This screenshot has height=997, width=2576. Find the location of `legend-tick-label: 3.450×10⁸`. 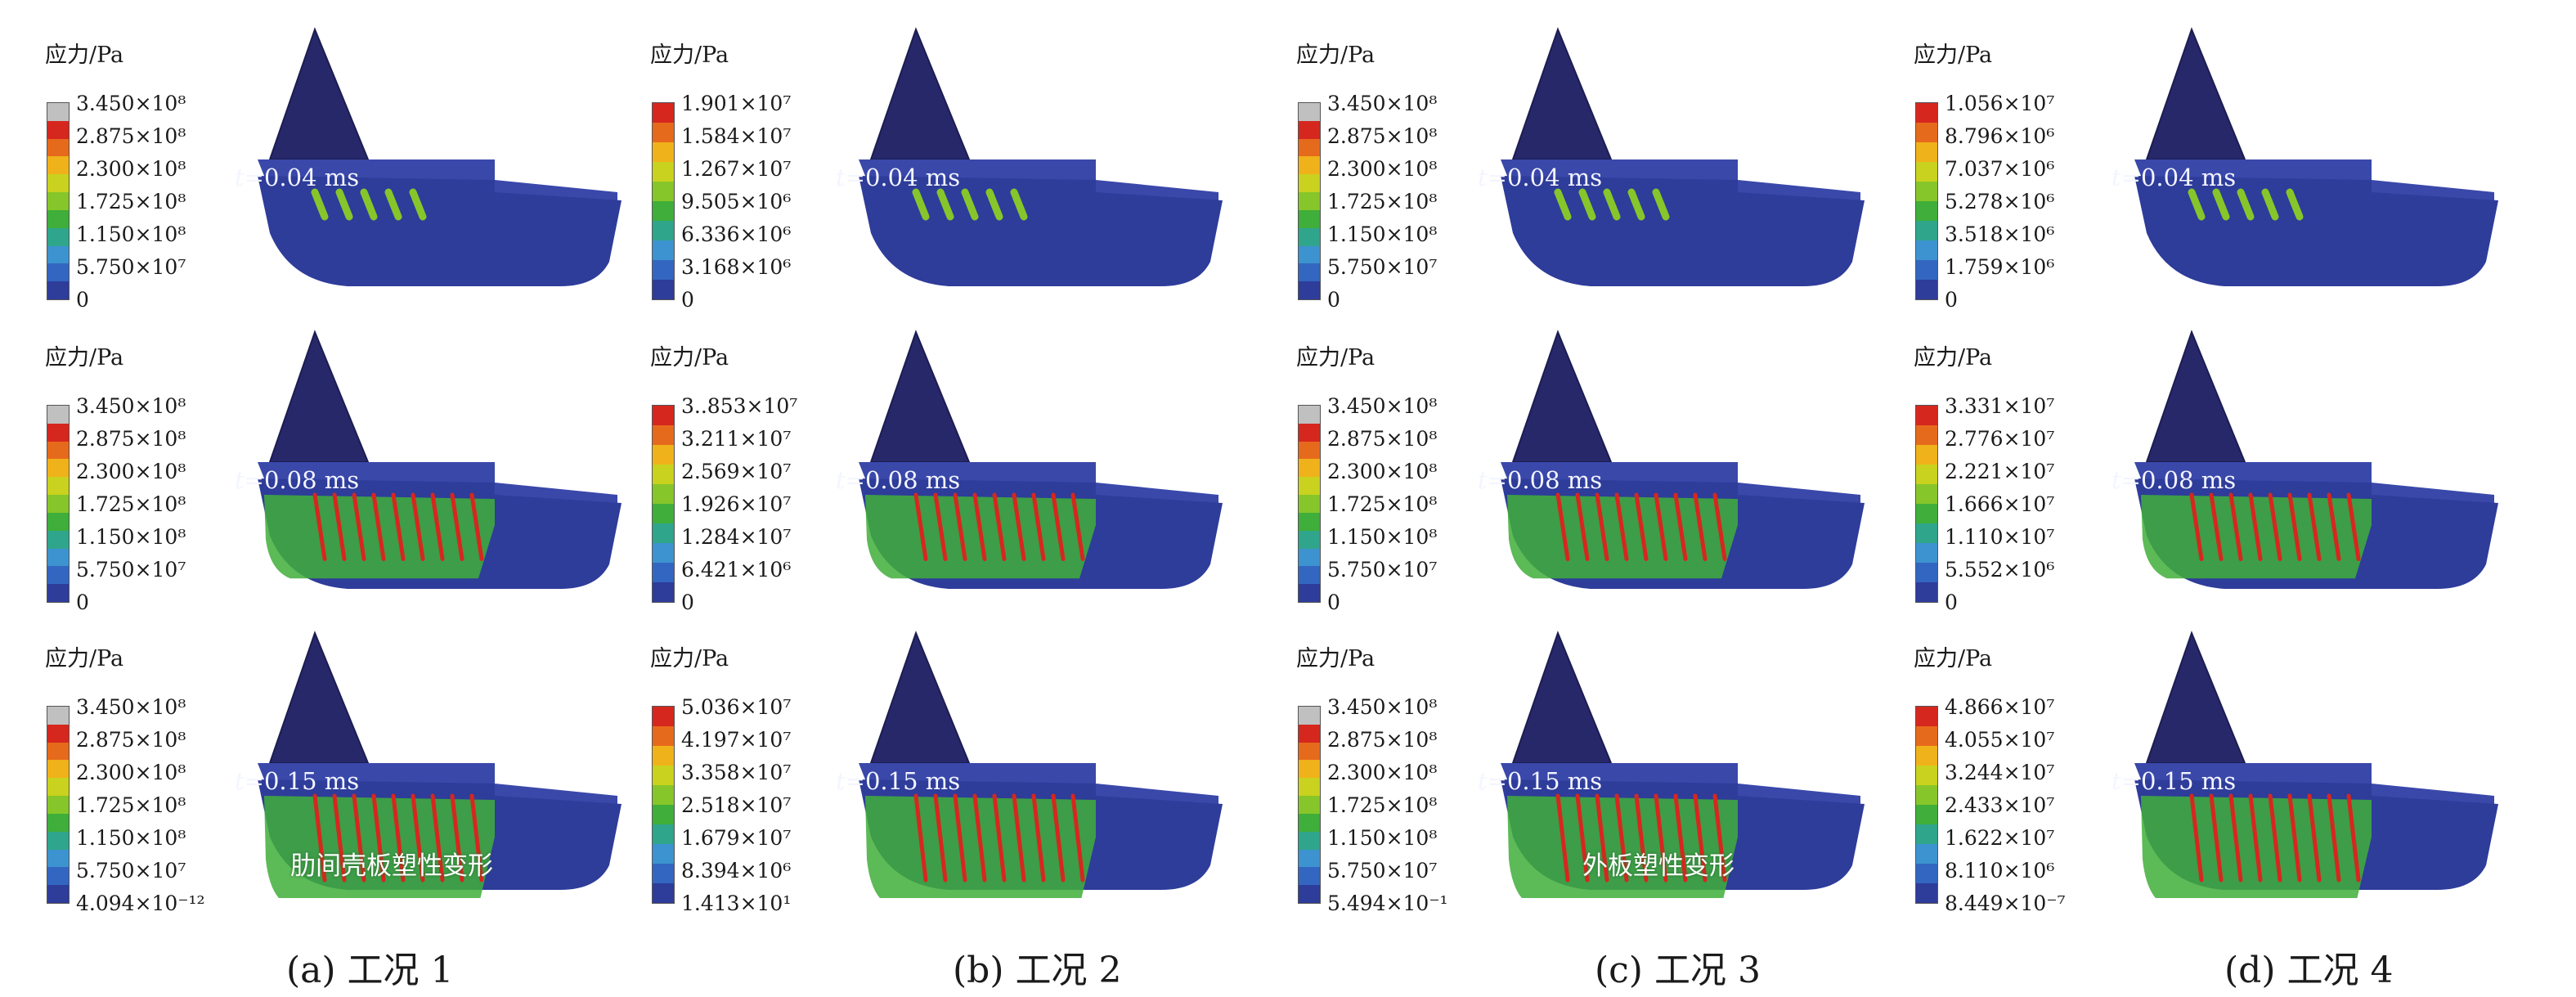

legend-tick-label: 3.450×10⁸ is located at coordinates (1382, 406).